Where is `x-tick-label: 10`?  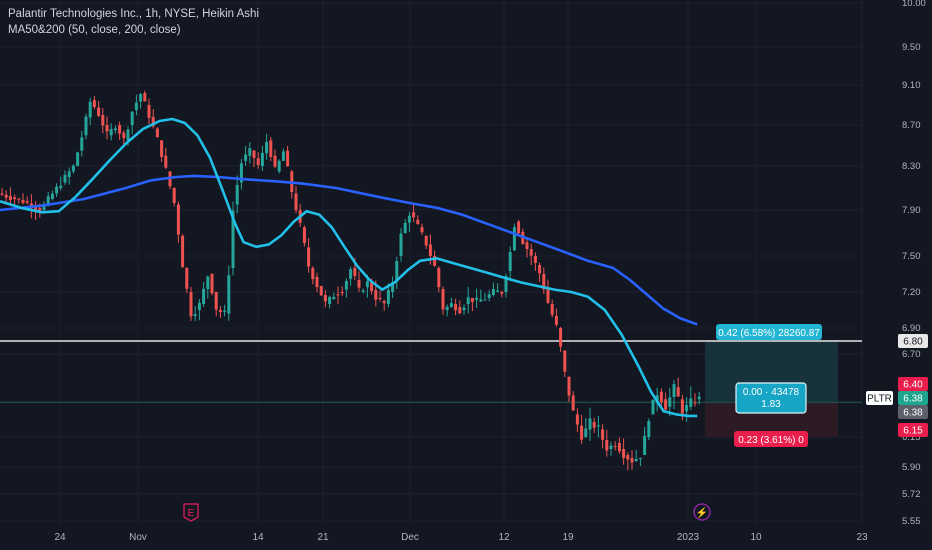
x-tick-label: 10 is located at coordinates (756, 537).